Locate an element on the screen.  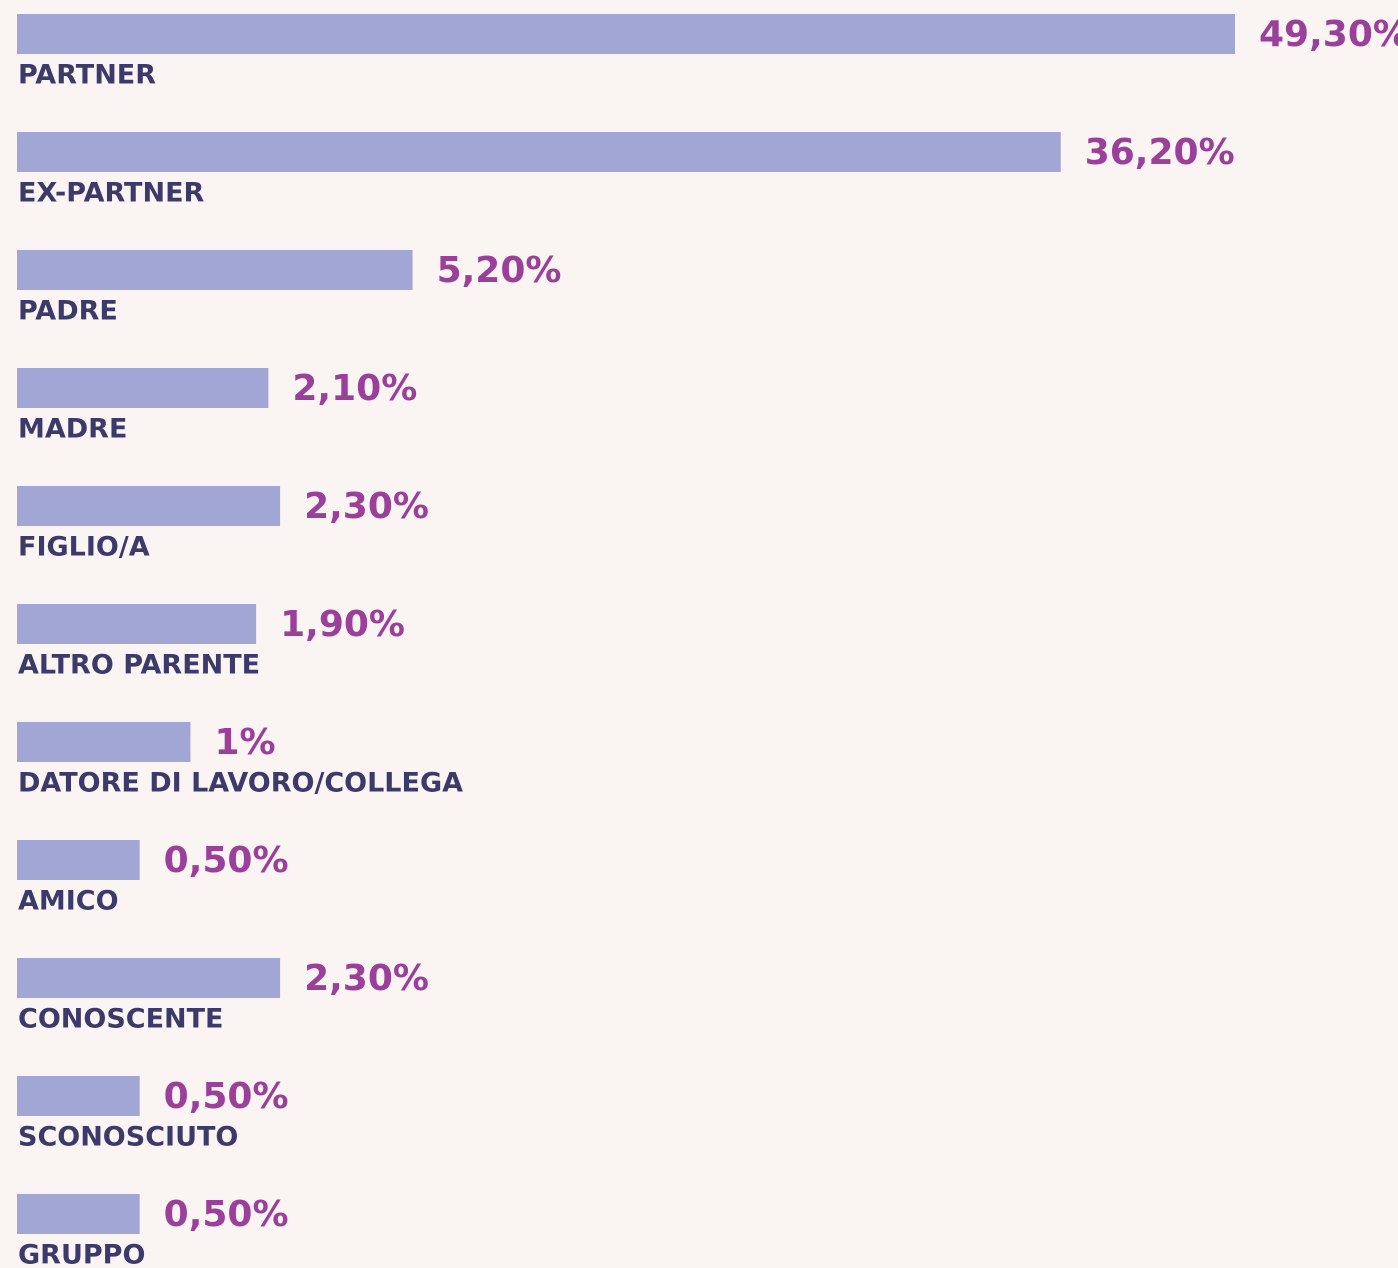
category-label: SCONOSCIUTO is located at coordinates (128, 1137).